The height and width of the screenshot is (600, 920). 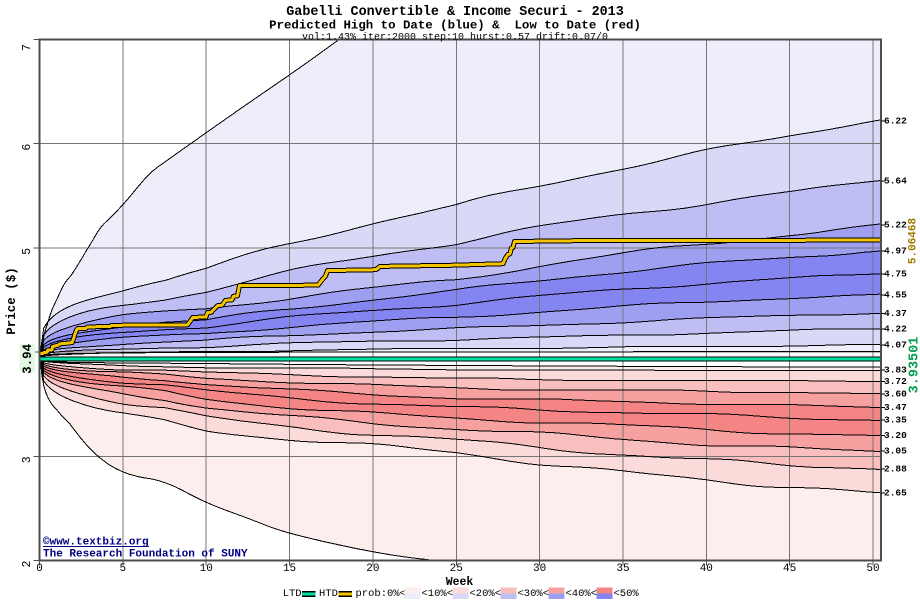 What do you see at coordinates (895, 419) in the screenshot?
I see `svg-text: 3.35` at bounding box center [895, 419].